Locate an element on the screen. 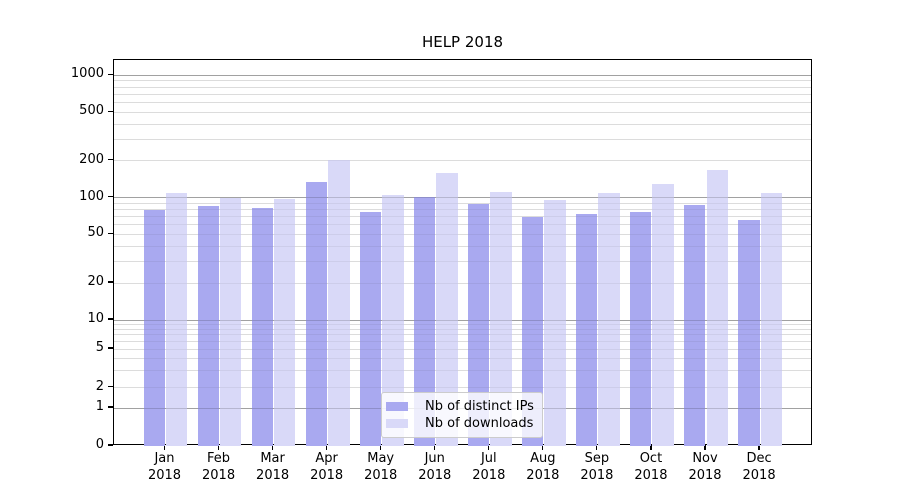  bar-nb-of-distinct-ips-dec is located at coordinates (749, 332).